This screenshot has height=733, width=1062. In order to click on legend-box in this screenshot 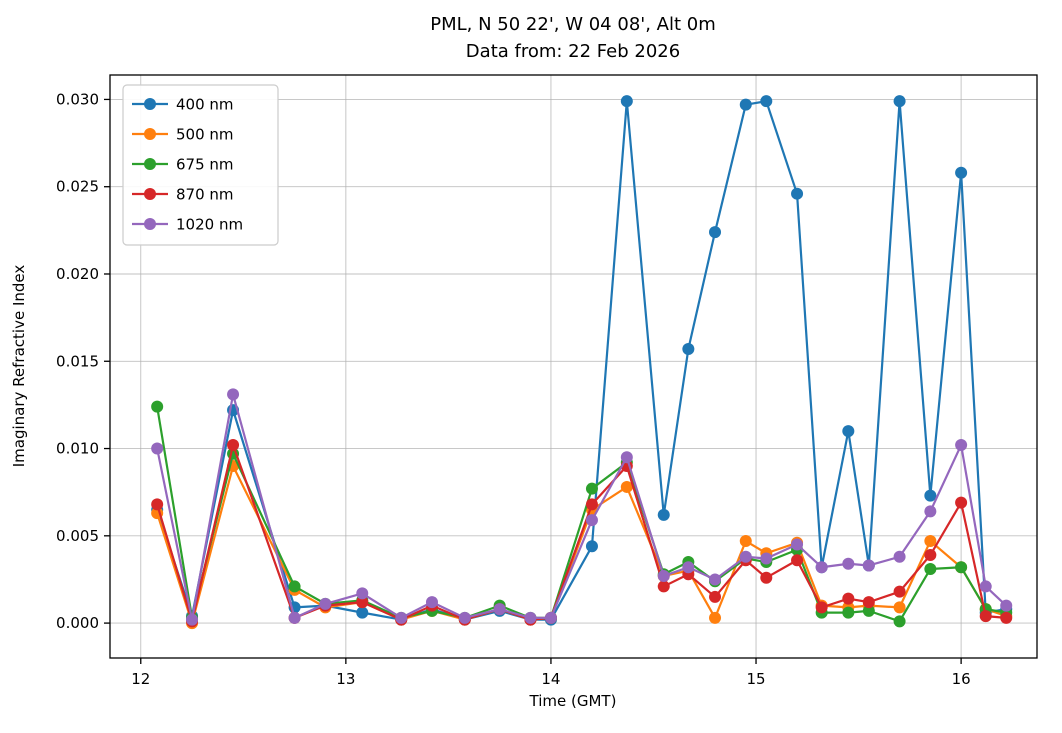, I will do `click(200, 165)`.